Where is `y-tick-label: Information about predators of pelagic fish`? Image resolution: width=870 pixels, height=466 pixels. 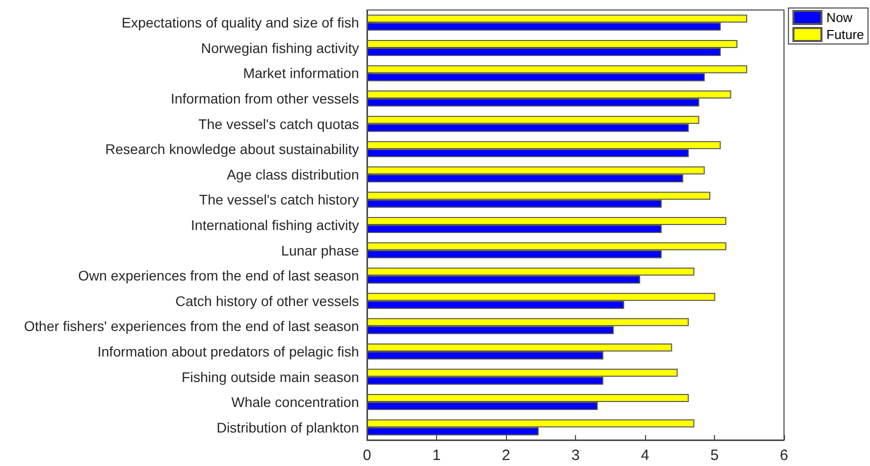 y-tick-label: Information about predators of pelagic fish is located at coordinates (228, 351).